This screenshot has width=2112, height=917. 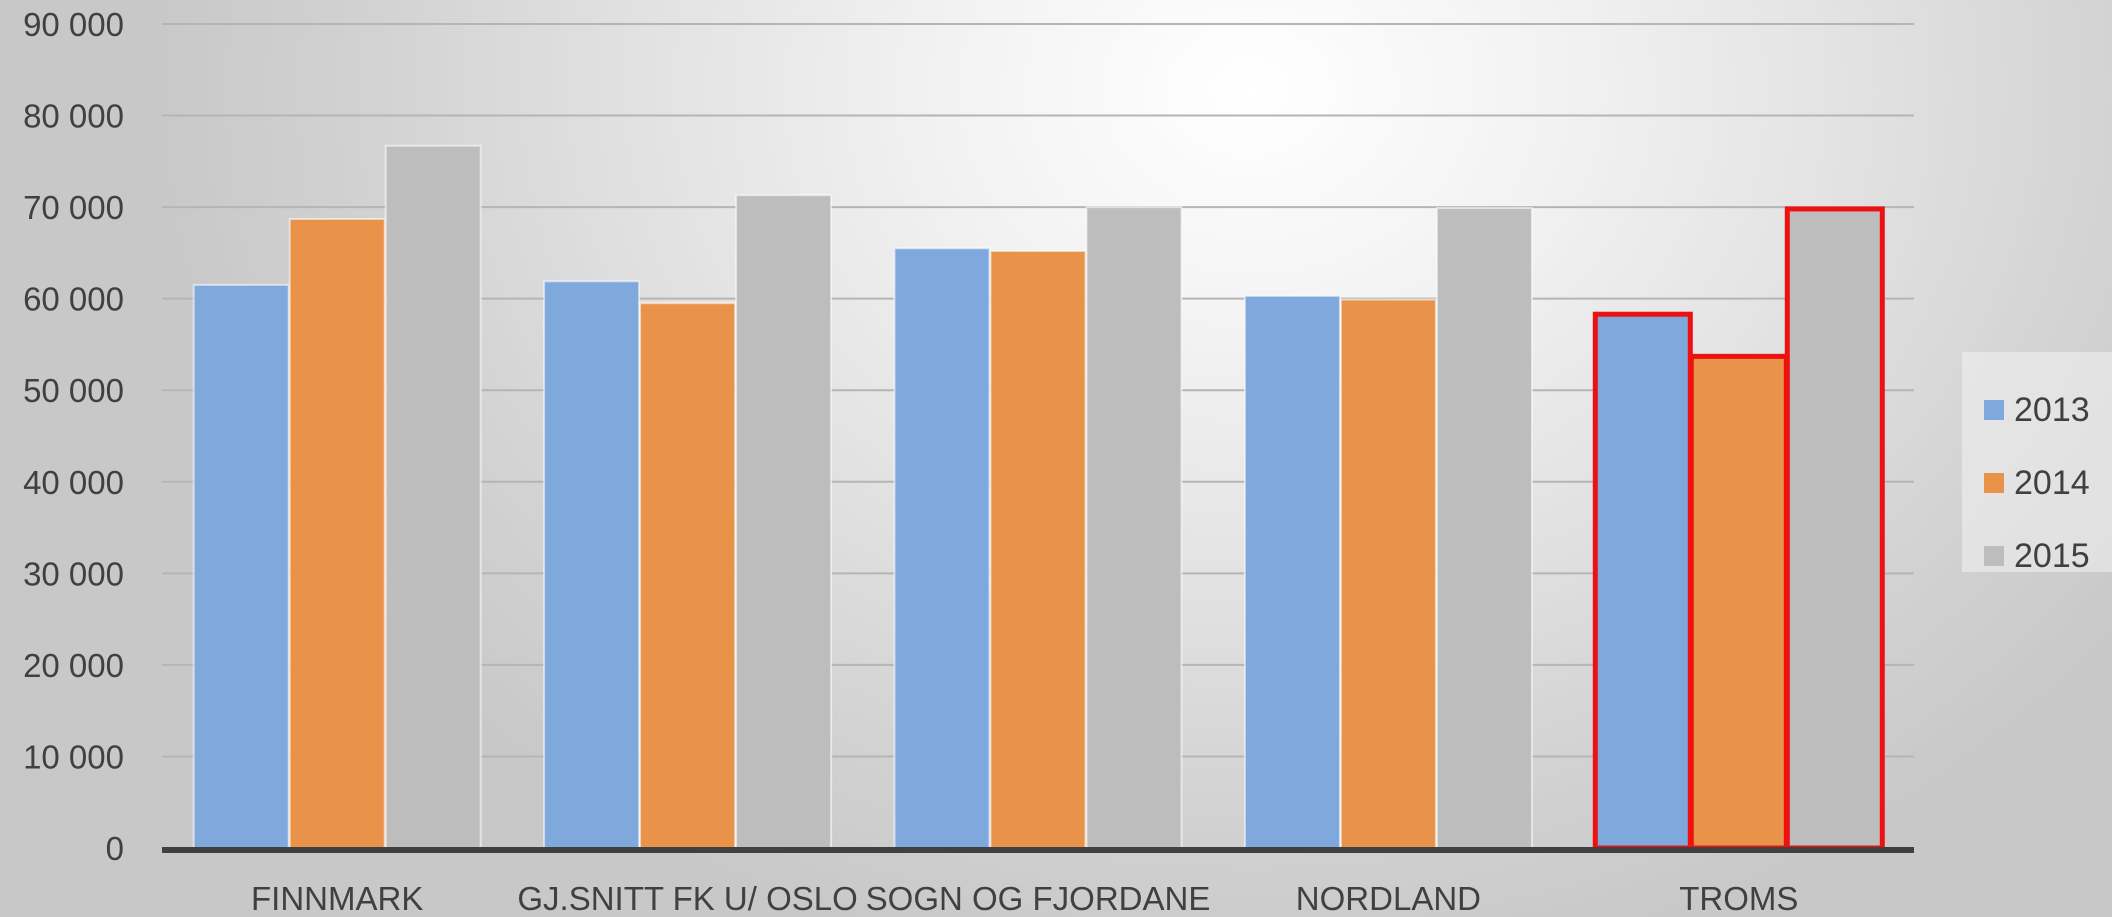 What do you see at coordinates (73, 207) in the screenshot?
I see `y-tick-label-7: 70 000` at bounding box center [73, 207].